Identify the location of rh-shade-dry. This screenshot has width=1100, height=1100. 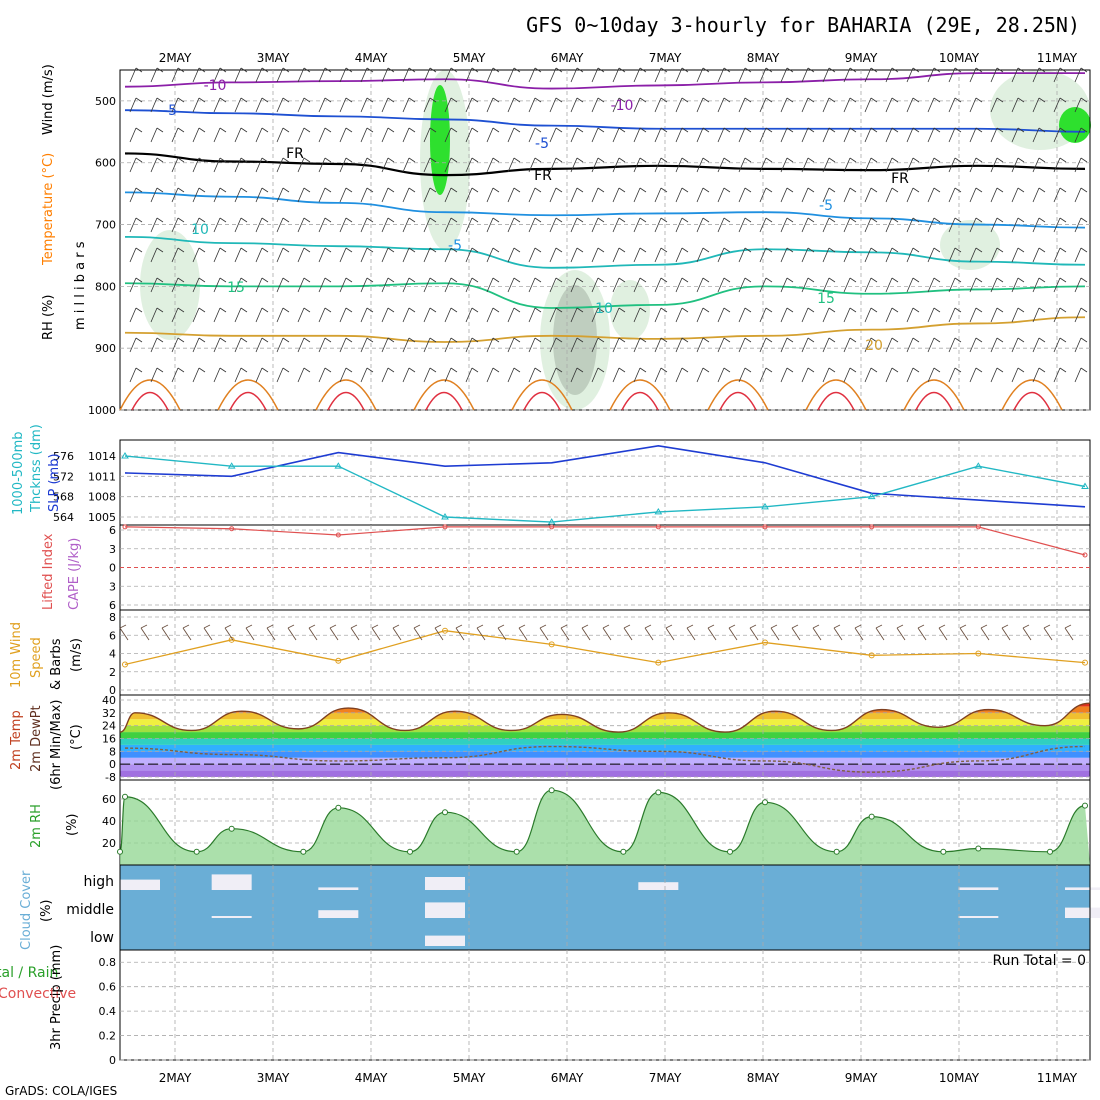
(575, 340).